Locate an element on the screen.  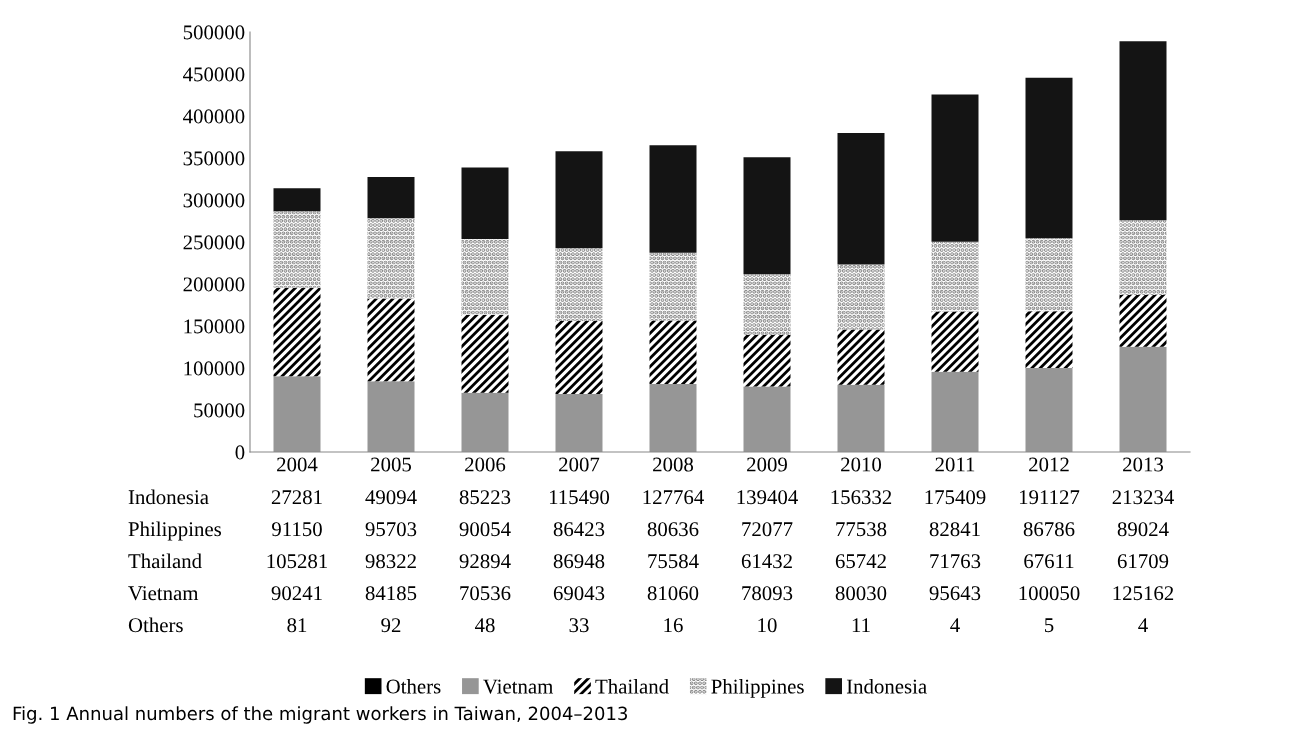
y-tick-label: 350000 is located at coordinates (214, 158).